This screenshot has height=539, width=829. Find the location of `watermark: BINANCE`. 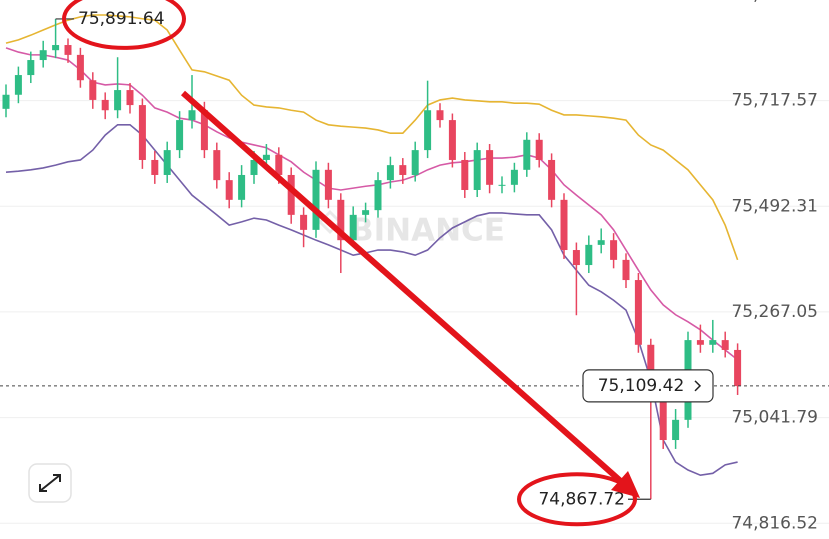

watermark: BINANCE is located at coordinates (427, 231).